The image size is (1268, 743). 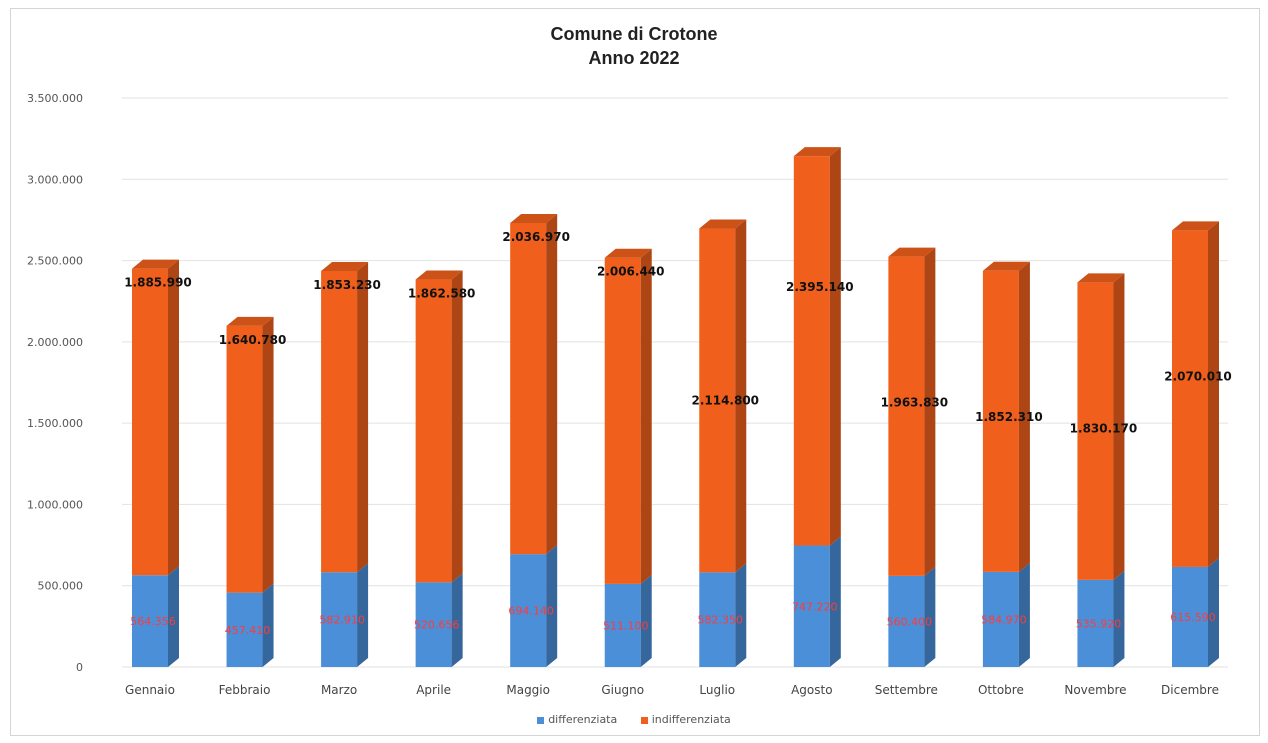 I want to click on bar-side-differenziata-novembre, so click(x=1119, y=618).